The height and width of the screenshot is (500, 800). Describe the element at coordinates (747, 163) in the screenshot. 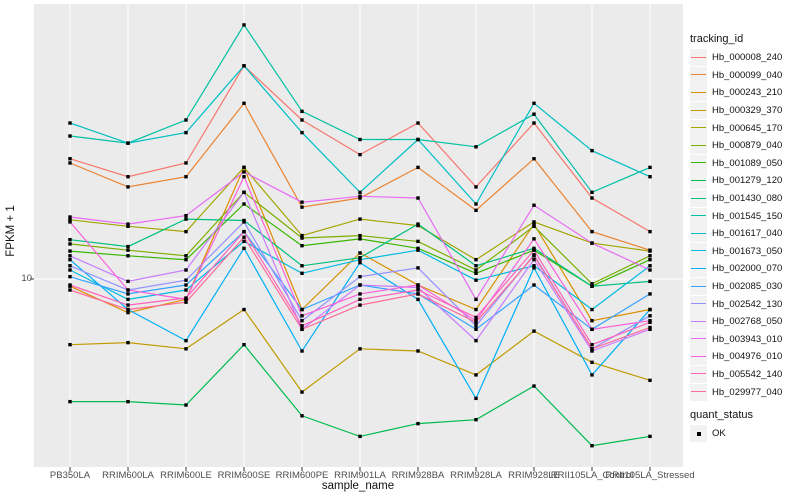

I see `legend-entry-label: Hb_001089_050` at that location.